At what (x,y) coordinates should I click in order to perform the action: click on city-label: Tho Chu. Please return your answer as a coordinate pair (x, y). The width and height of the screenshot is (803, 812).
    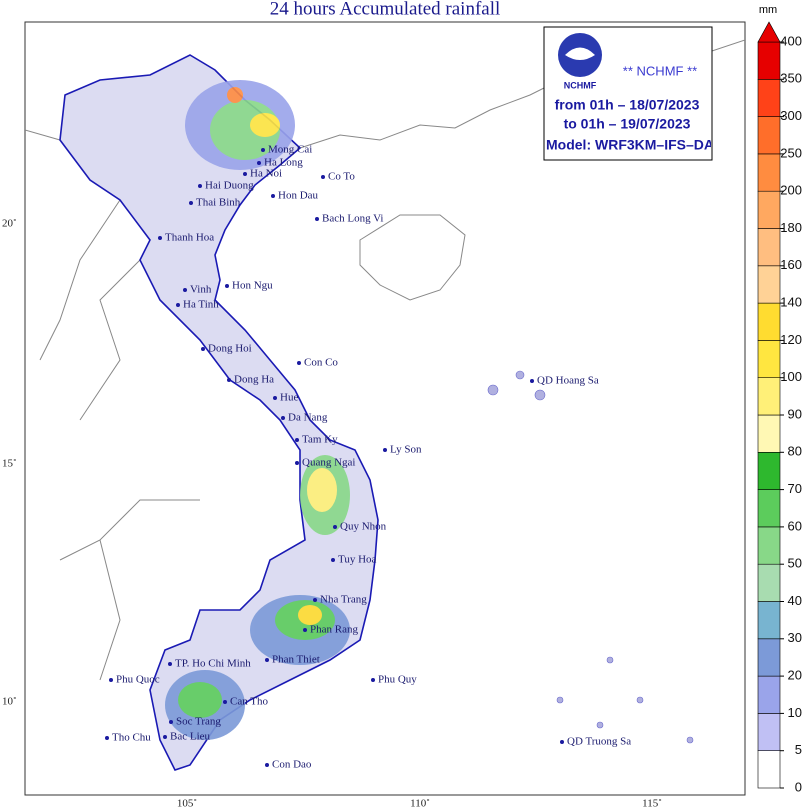
    Looking at the image, I should click on (131, 738).